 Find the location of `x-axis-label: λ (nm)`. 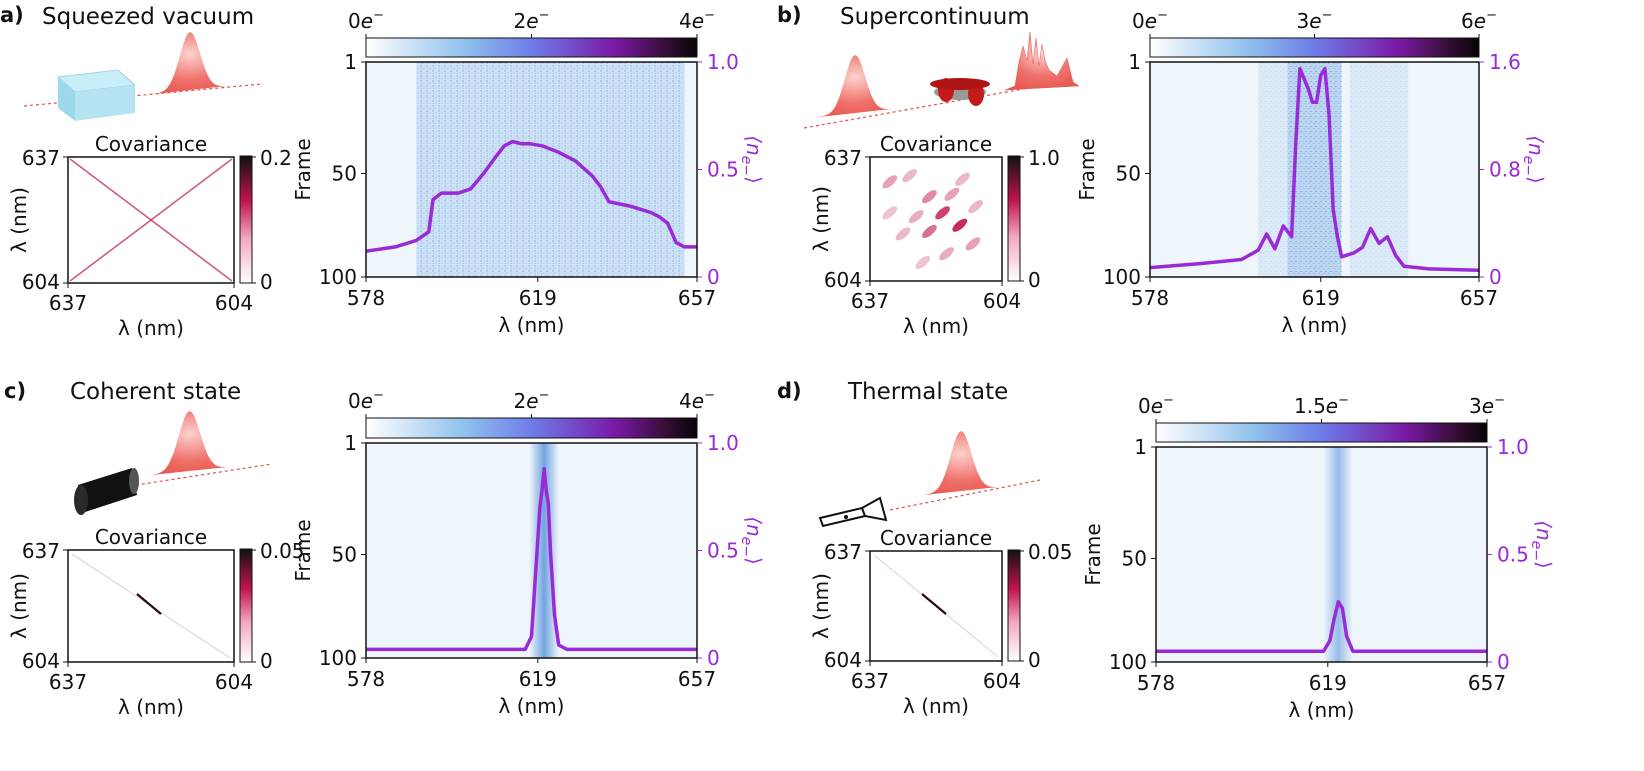

x-axis-label: λ (nm) is located at coordinates (532, 706).